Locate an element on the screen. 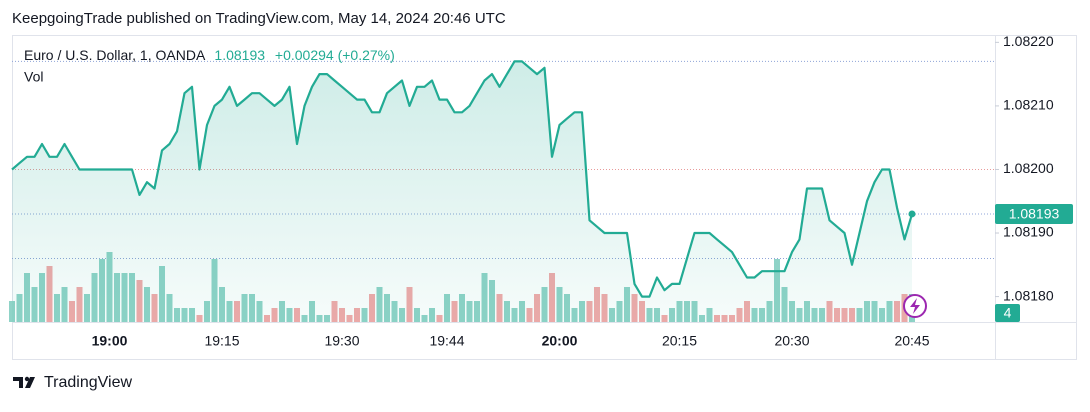  price-change: +0.00294 (+0.27%) is located at coordinates (335, 55).